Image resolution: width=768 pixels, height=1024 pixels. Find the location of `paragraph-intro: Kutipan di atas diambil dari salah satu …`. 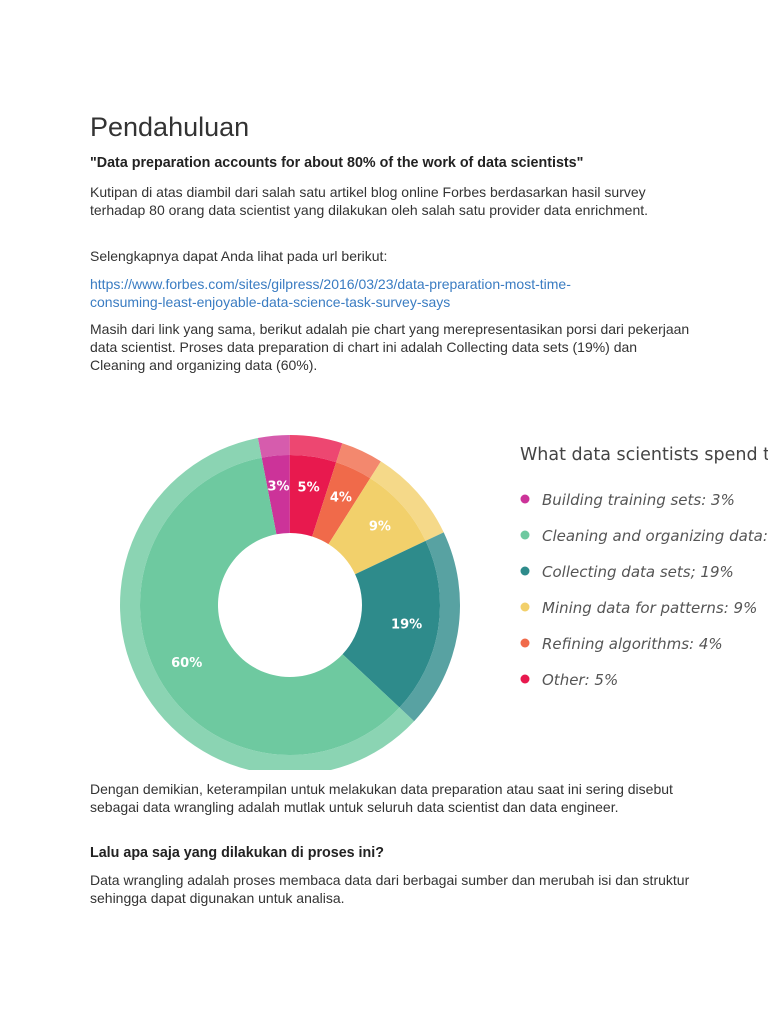

paragraph-intro: Kutipan di atas diambil dari salah satu … is located at coordinates (369, 201).